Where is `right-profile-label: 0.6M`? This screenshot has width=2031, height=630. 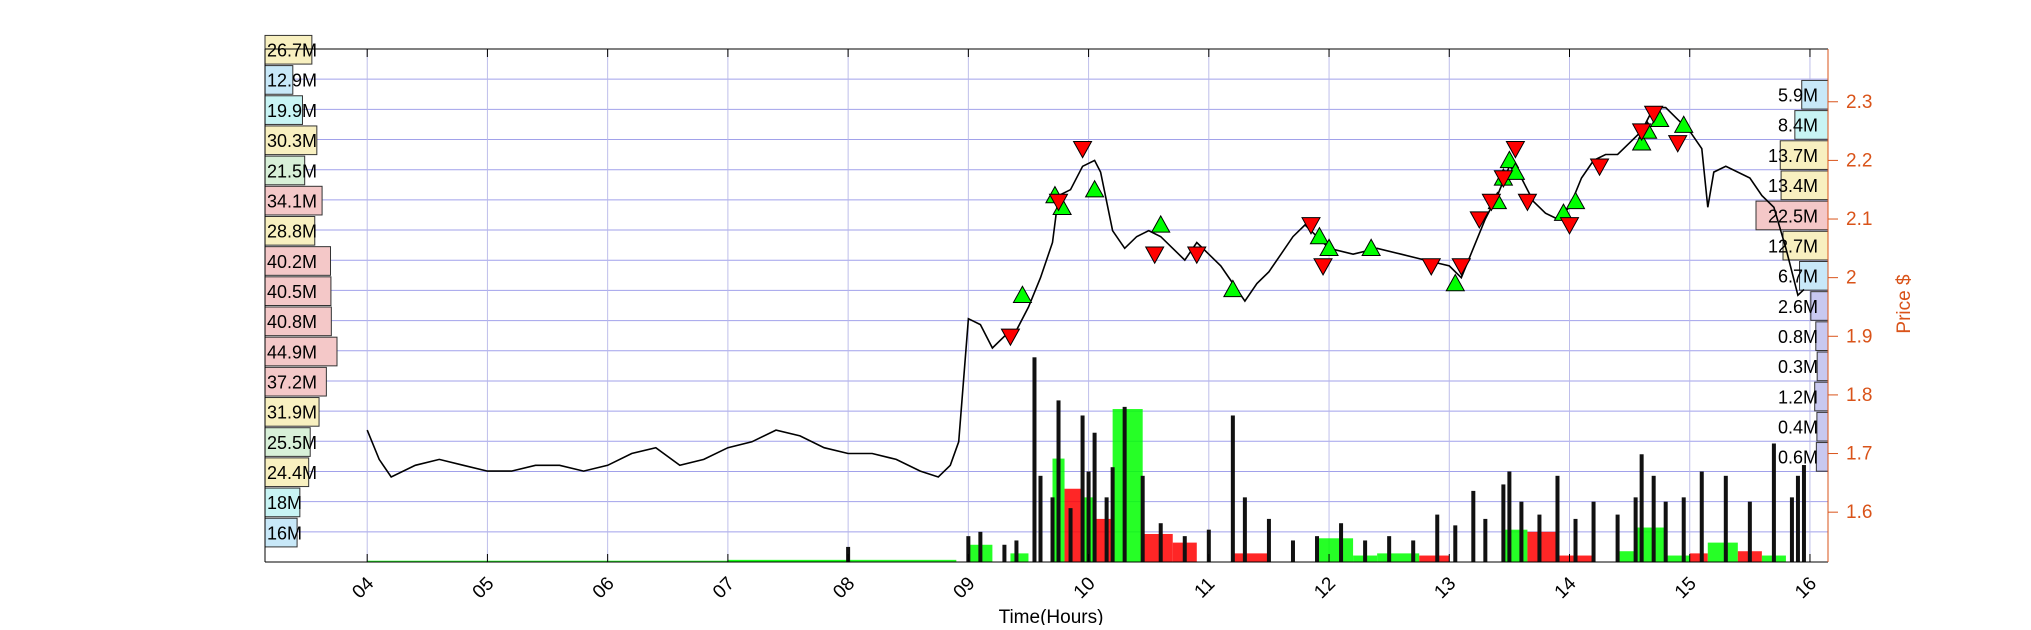
right-profile-label: 0.6M is located at coordinates (1798, 458).